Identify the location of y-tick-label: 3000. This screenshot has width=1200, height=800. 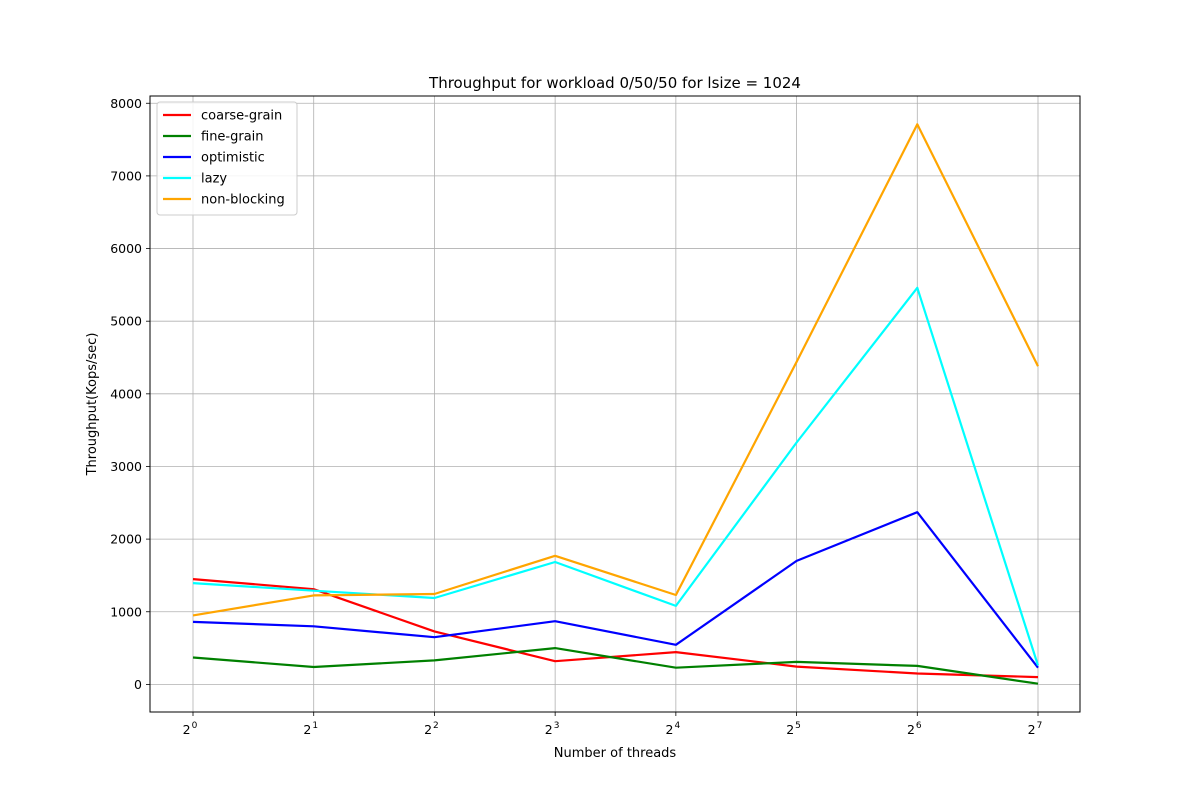
(126, 466).